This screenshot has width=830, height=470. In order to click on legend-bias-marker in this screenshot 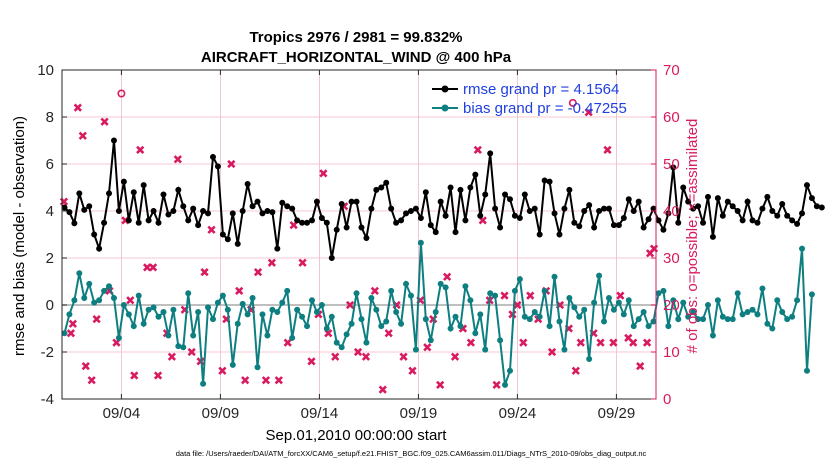, I will do `click(445, 108)`.